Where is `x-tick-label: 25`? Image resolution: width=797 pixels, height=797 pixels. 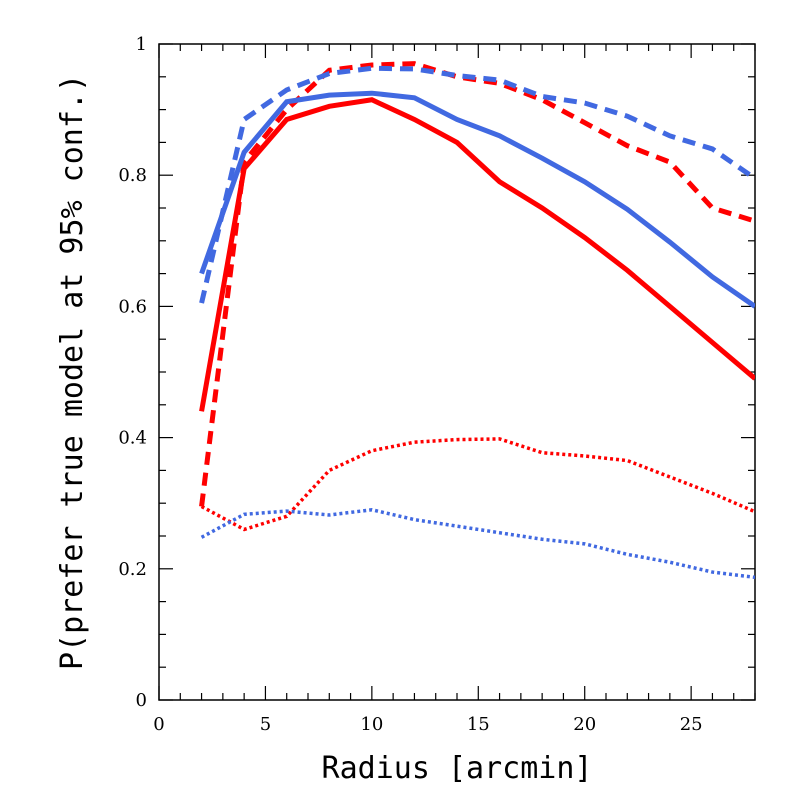
x-tick-label: 25 is located at coordinates (691, 724).